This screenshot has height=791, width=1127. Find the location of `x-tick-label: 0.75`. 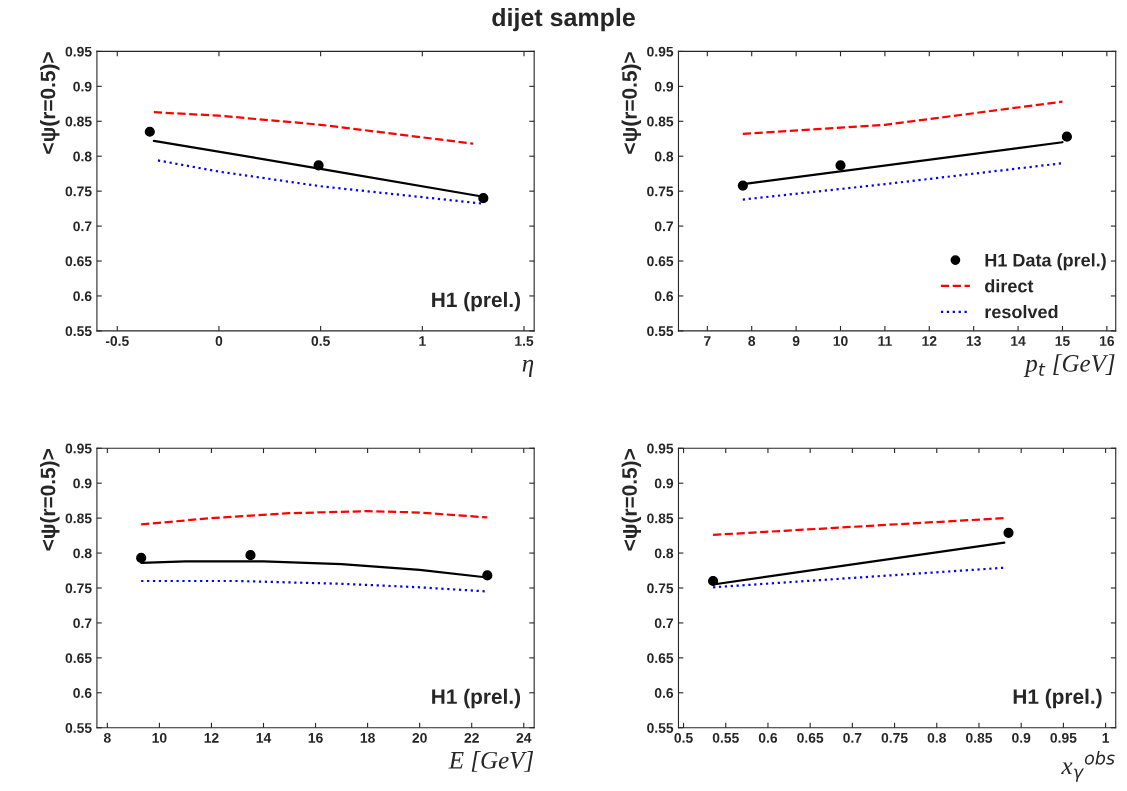

x-tick-label: 0.75 is located at coordinates (894, 737).